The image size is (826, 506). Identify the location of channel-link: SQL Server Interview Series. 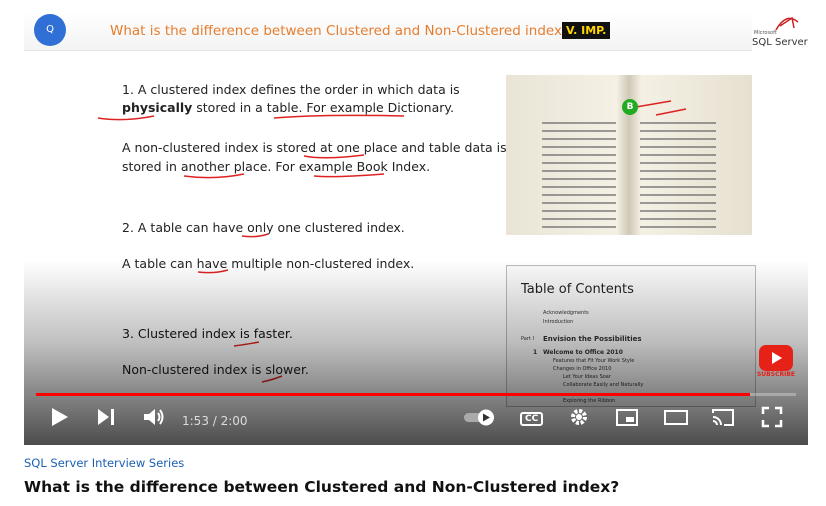
(104, 463).